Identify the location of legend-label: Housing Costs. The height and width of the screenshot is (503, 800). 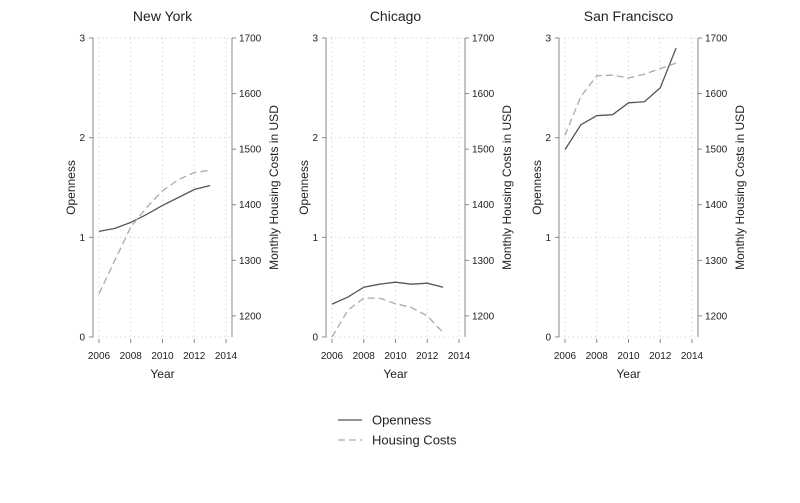
(414, 440).